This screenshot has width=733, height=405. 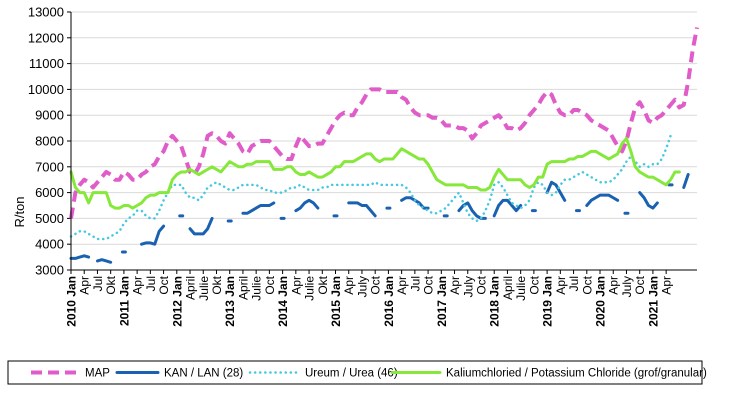 I want to click on x-tick-label: 2021 Jan, so click(x=653, y=301).